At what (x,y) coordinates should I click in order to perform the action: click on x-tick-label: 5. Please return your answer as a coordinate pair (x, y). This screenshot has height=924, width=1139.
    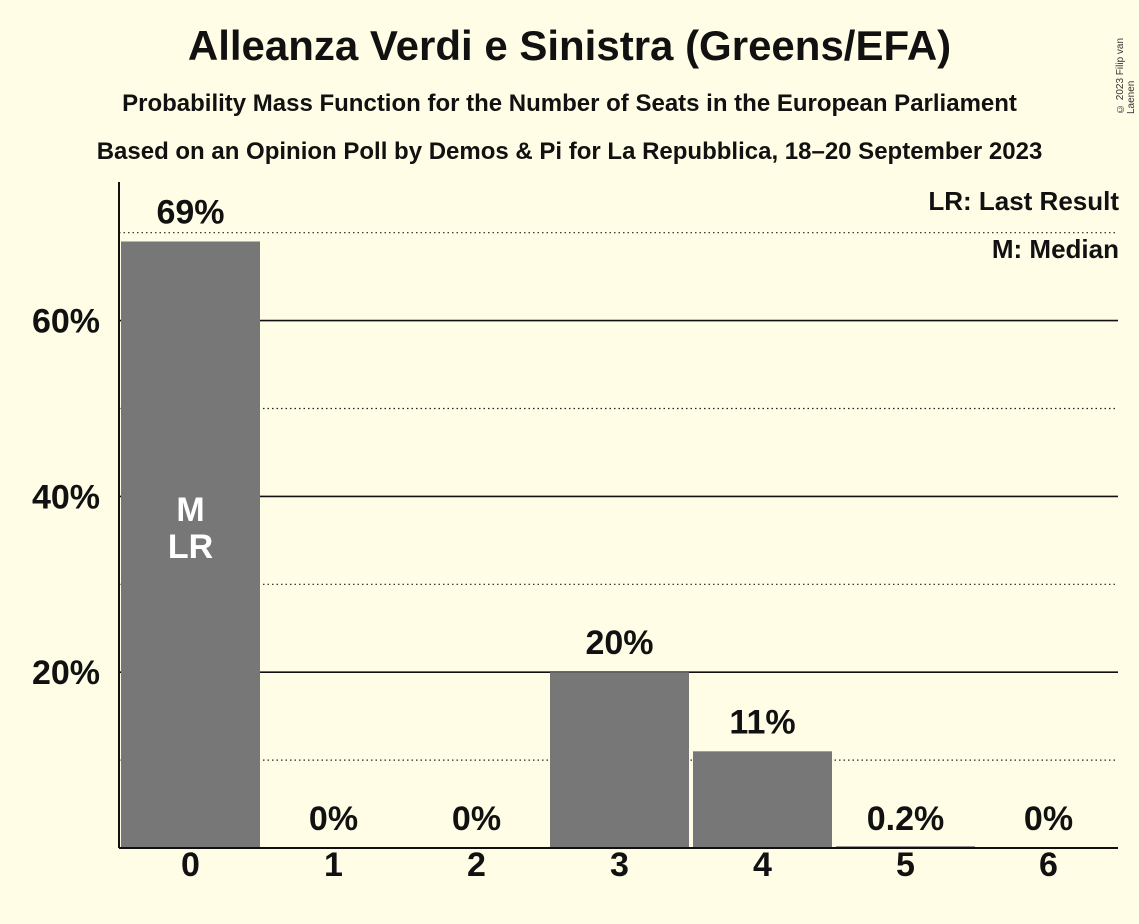
    Looking at the image, I should click on (905, 865).